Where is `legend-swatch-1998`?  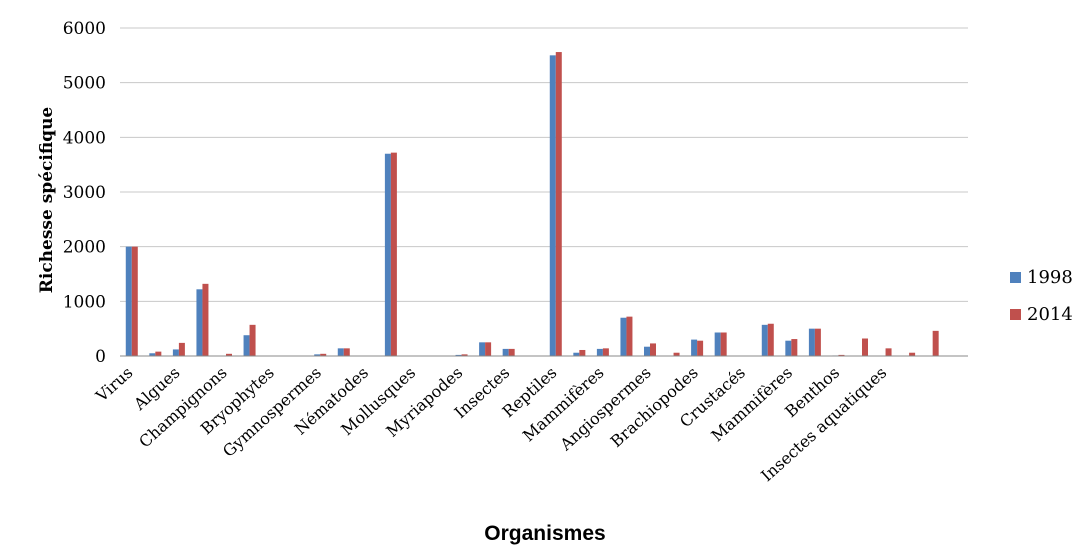 legend-swatch-1998 is located at coordinates (1015, 277).